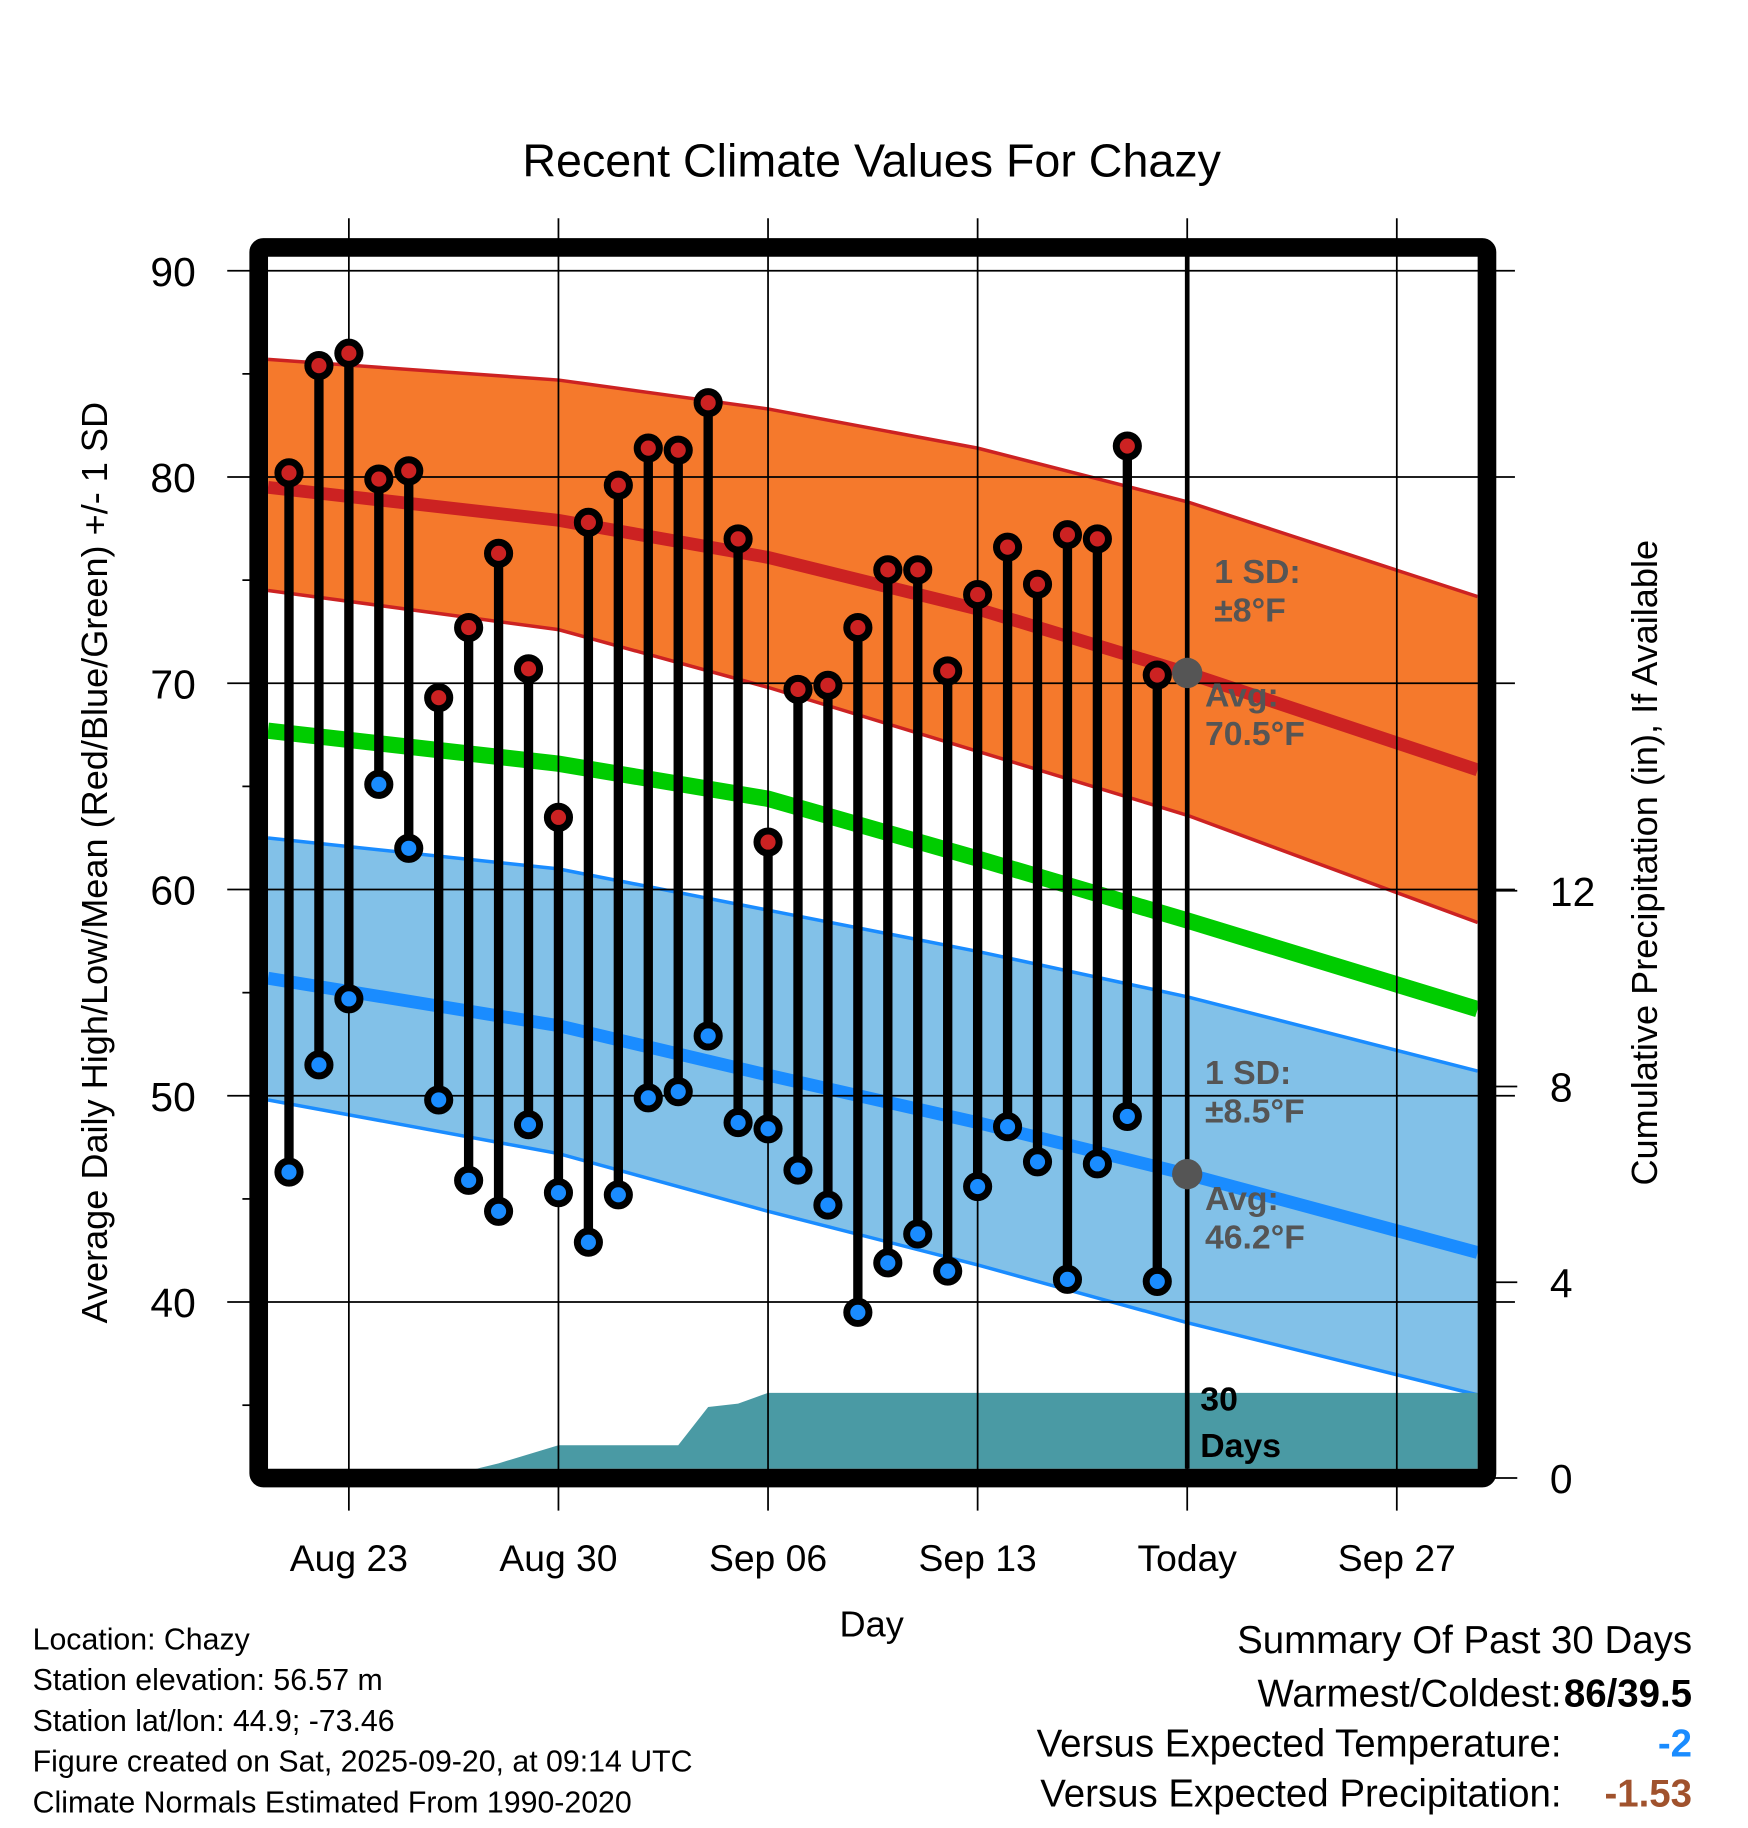 This screenshot has height=1828, width=1748. I want to click on period-label-line2: Days, so click(1240, 1446).